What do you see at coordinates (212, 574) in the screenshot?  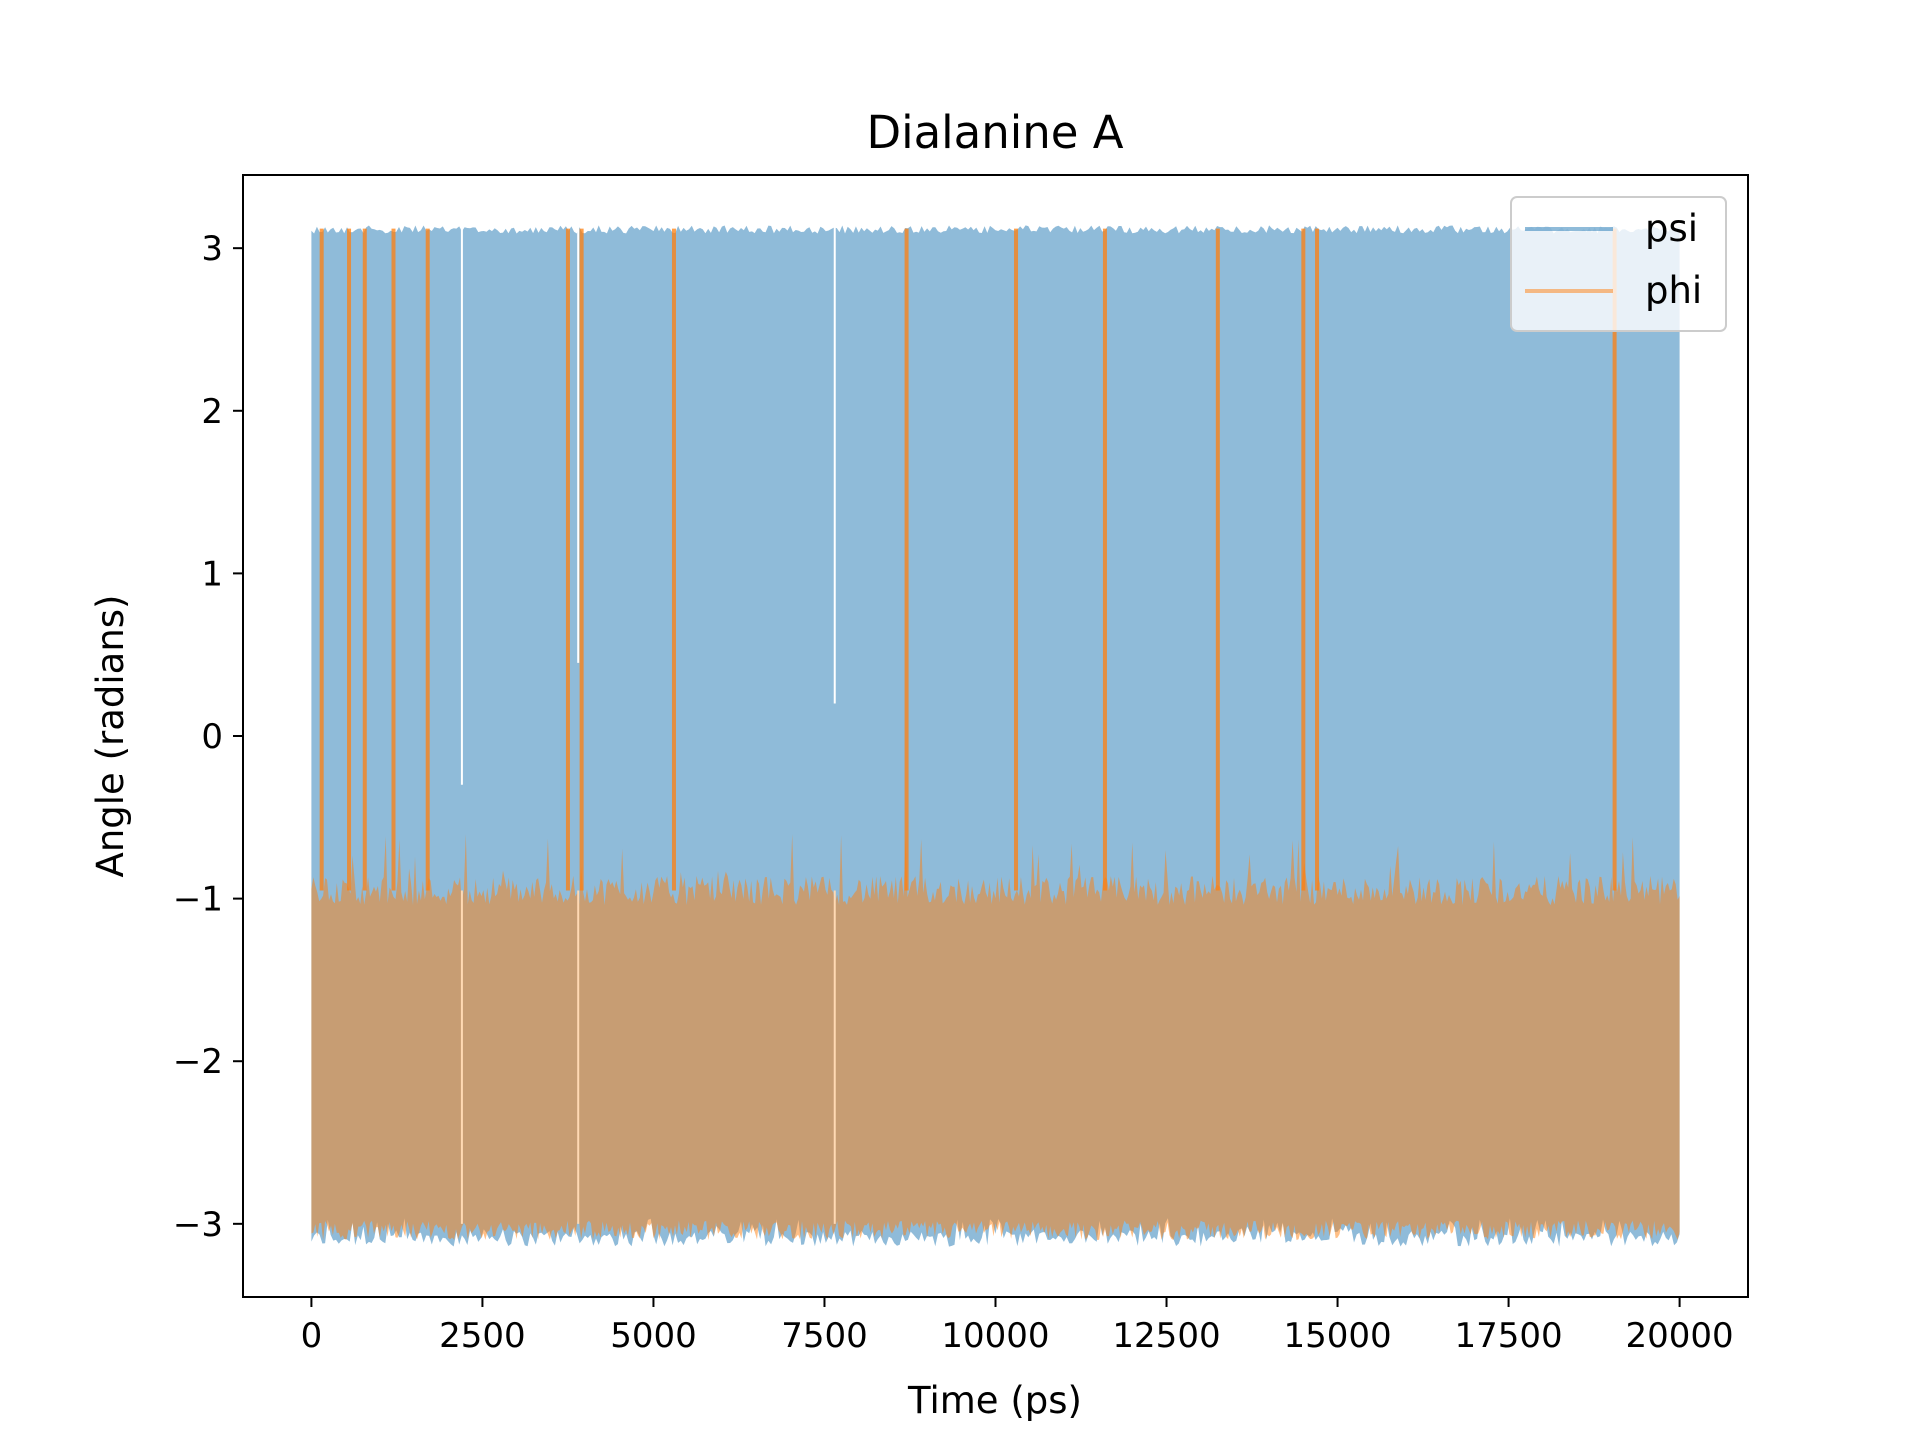 I see `y-tick-label: 1` at bounding box center [212, 574].